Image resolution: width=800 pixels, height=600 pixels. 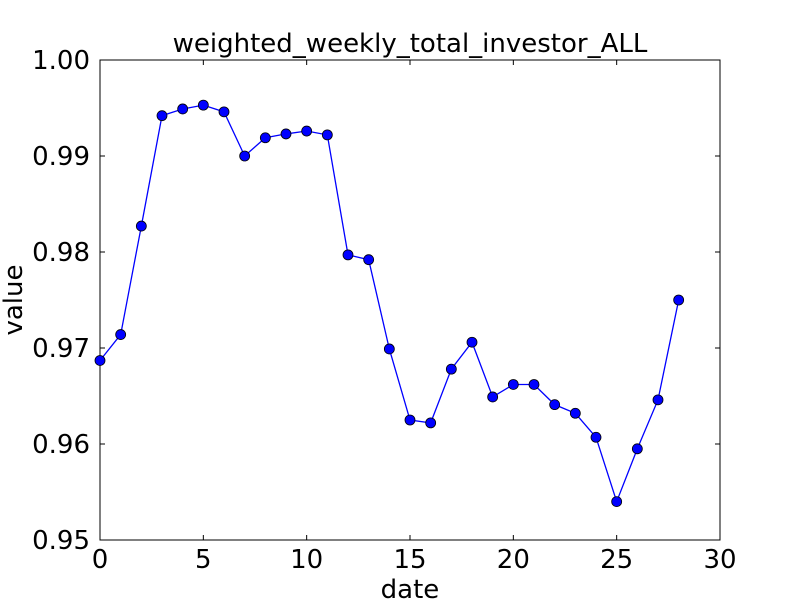 What do you see at coordinates (306, 560) in the screenshot?
I see `x-tick-label: 10` at bounding box center [306, 560].